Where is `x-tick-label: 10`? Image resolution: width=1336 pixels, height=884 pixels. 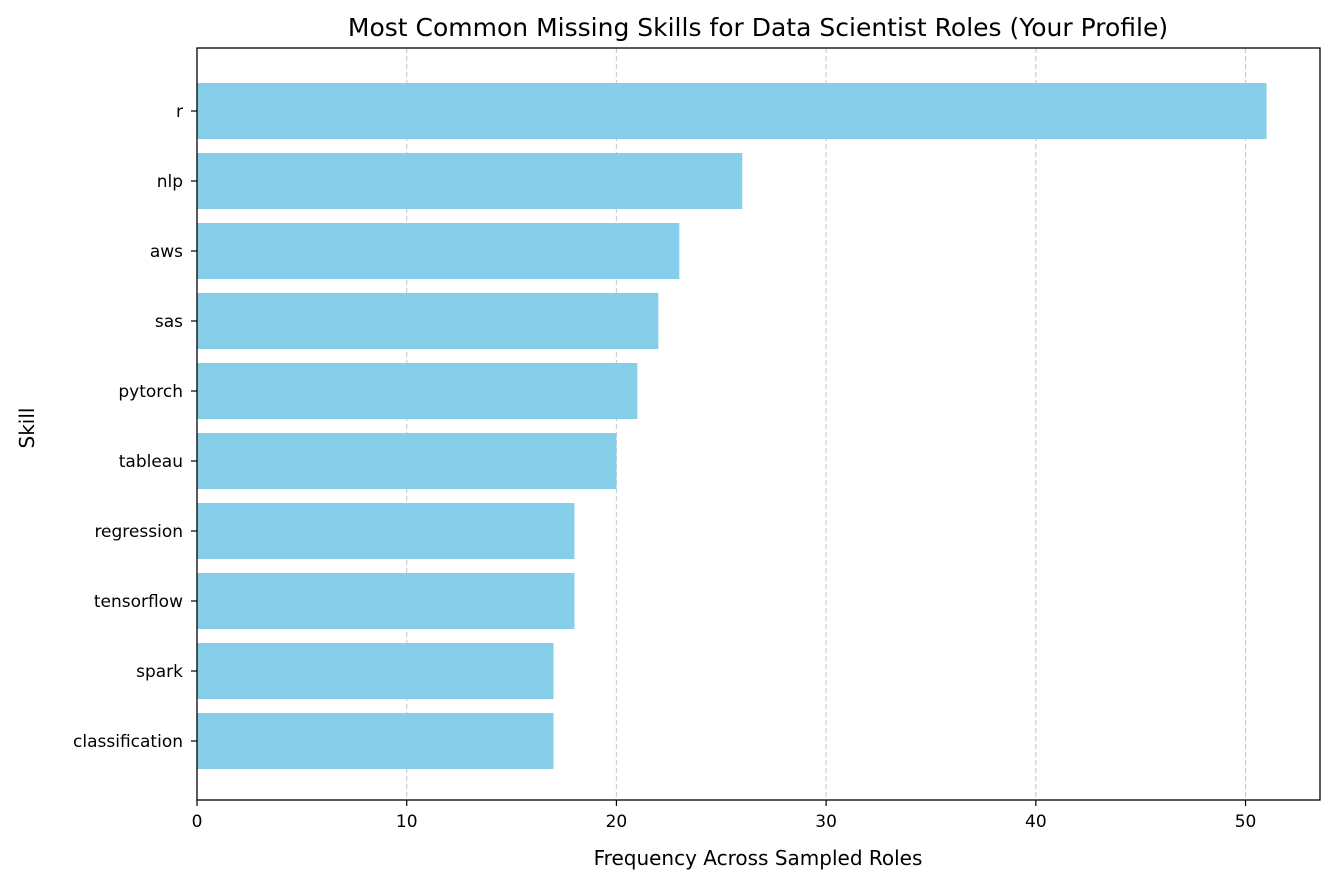
x-tick-label: 10 is located at coordinates (407, 822).